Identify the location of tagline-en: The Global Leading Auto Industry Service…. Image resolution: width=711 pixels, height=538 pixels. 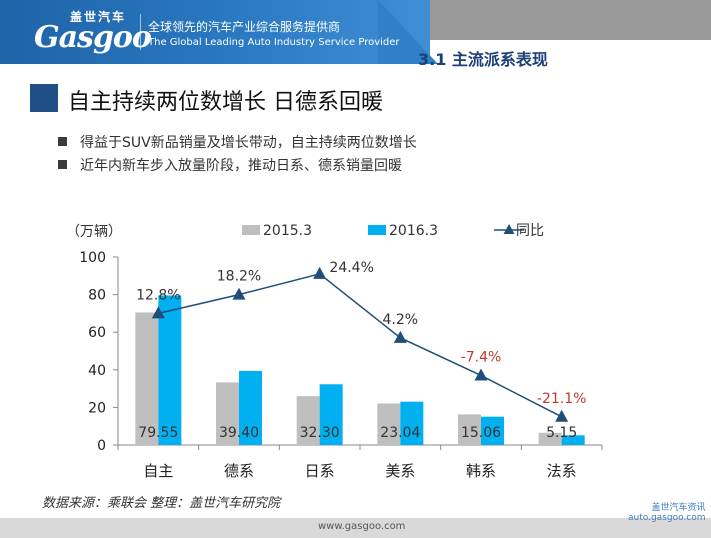
(274, 42).